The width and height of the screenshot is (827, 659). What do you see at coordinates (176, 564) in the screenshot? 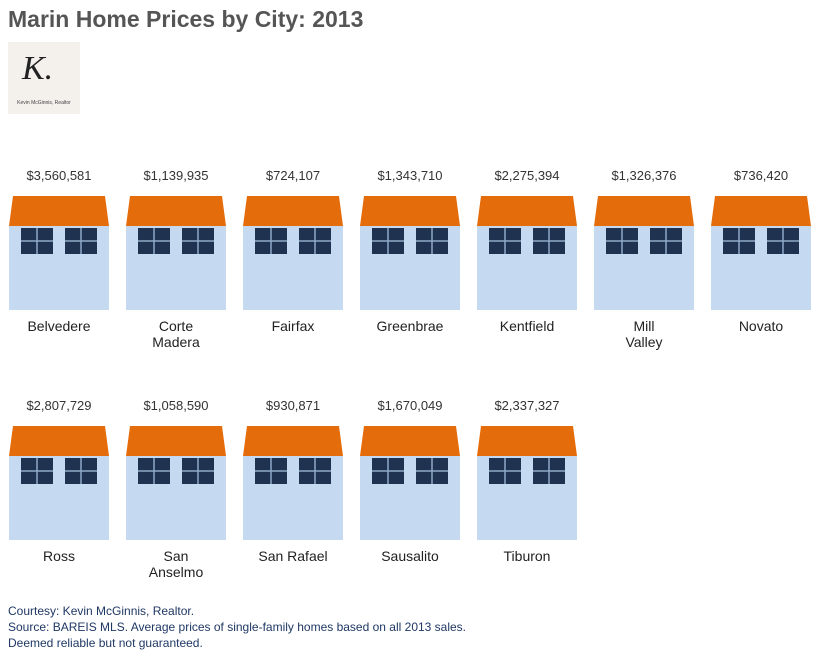
I see `city-name: San Anselmo` at bounding box center [176, 564].